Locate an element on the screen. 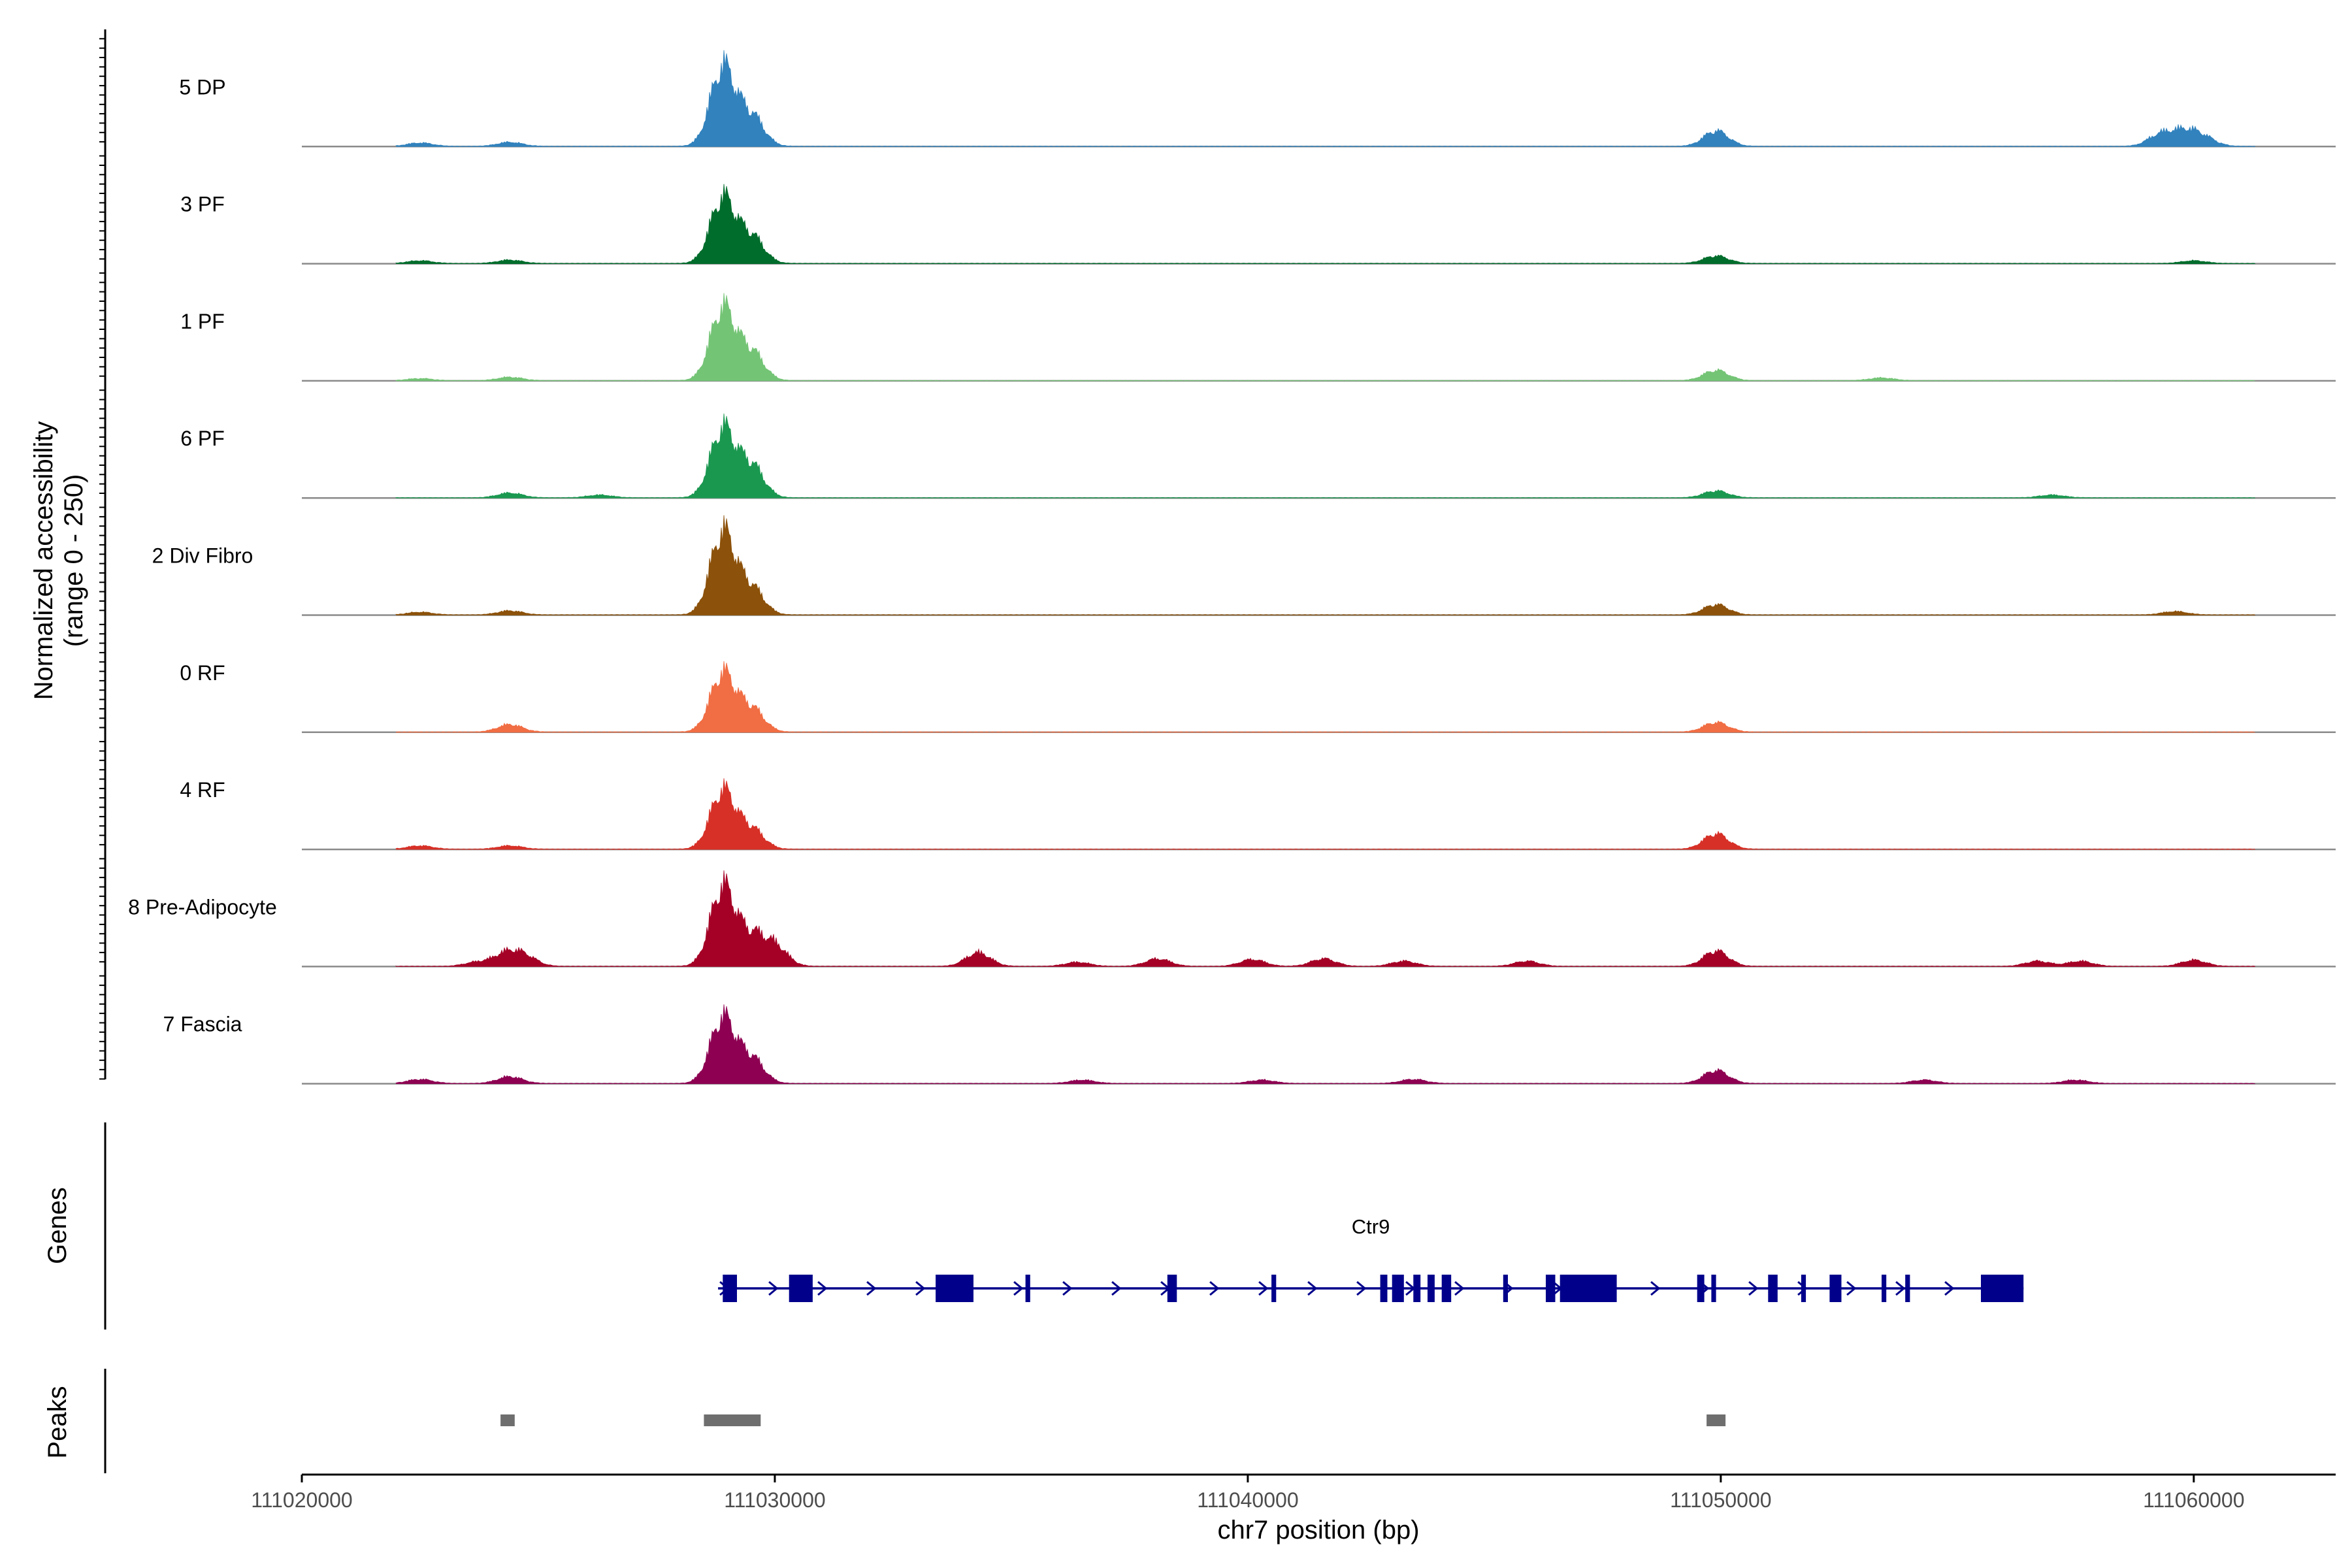 This screenshot has width=2352, height=1568. track-label: 8 Pre-Adipocyte is located at coordinates (202, 907).